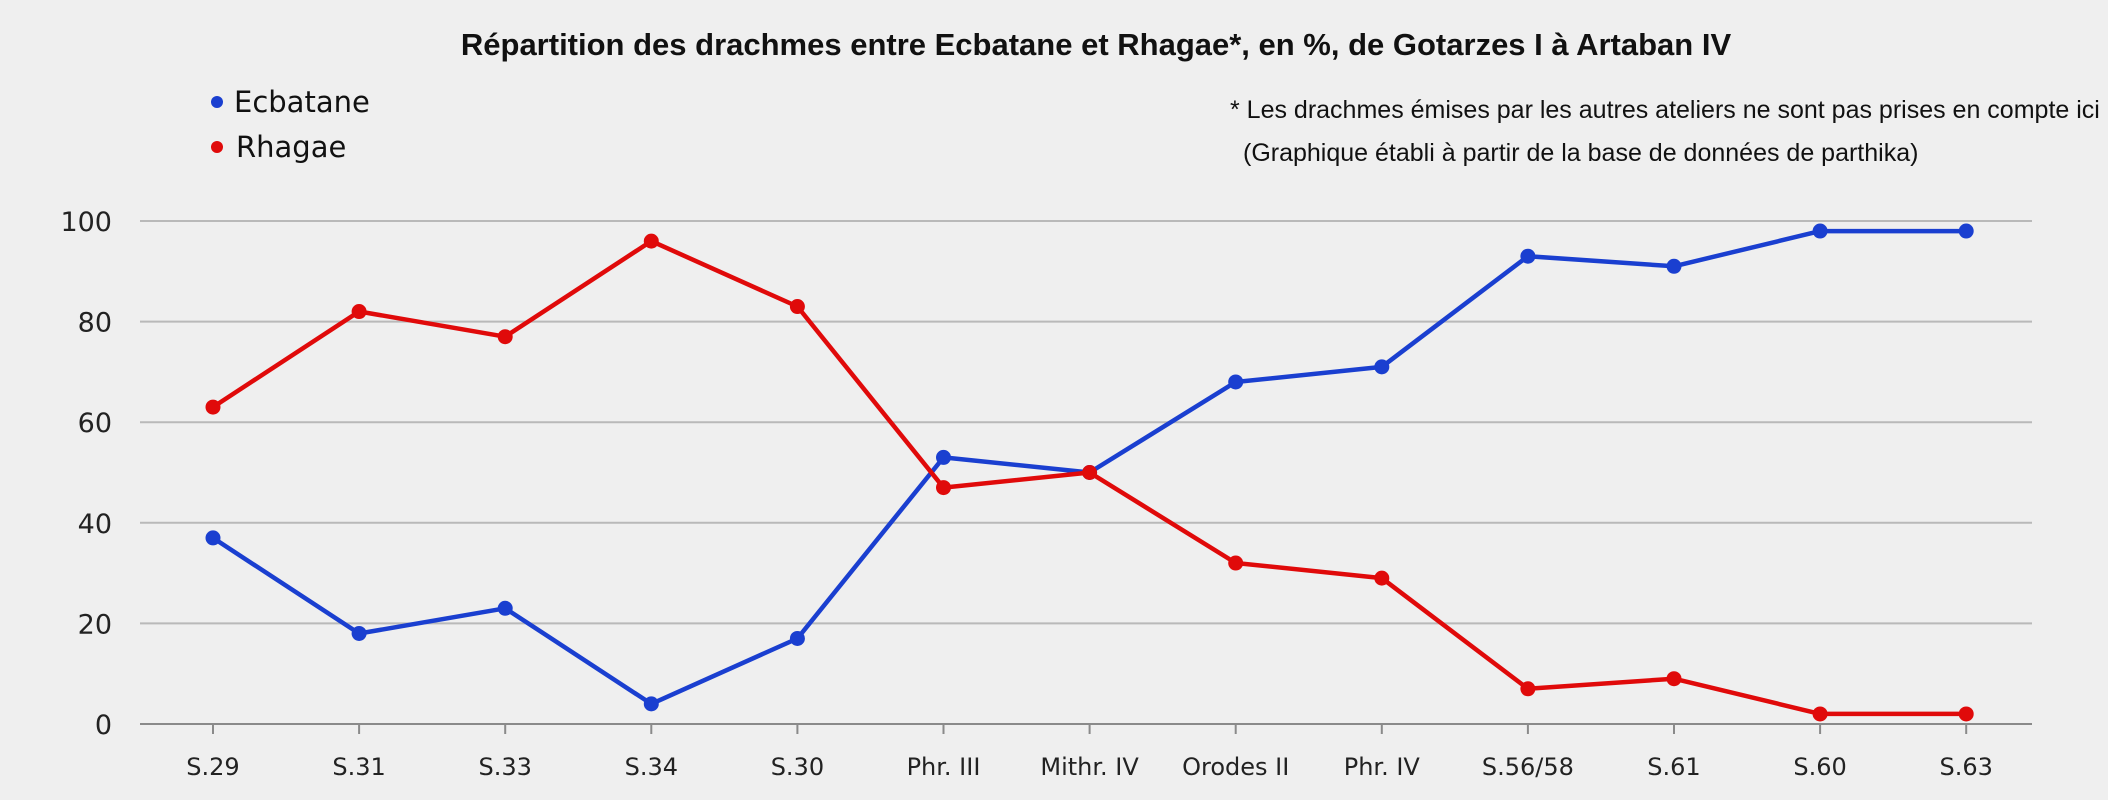 This screenshot has width=2108, height=800. Describe the element at coordinates (291, 147) in the screenshot. I see `legend-label-rhagae: Rhagae` at that location.